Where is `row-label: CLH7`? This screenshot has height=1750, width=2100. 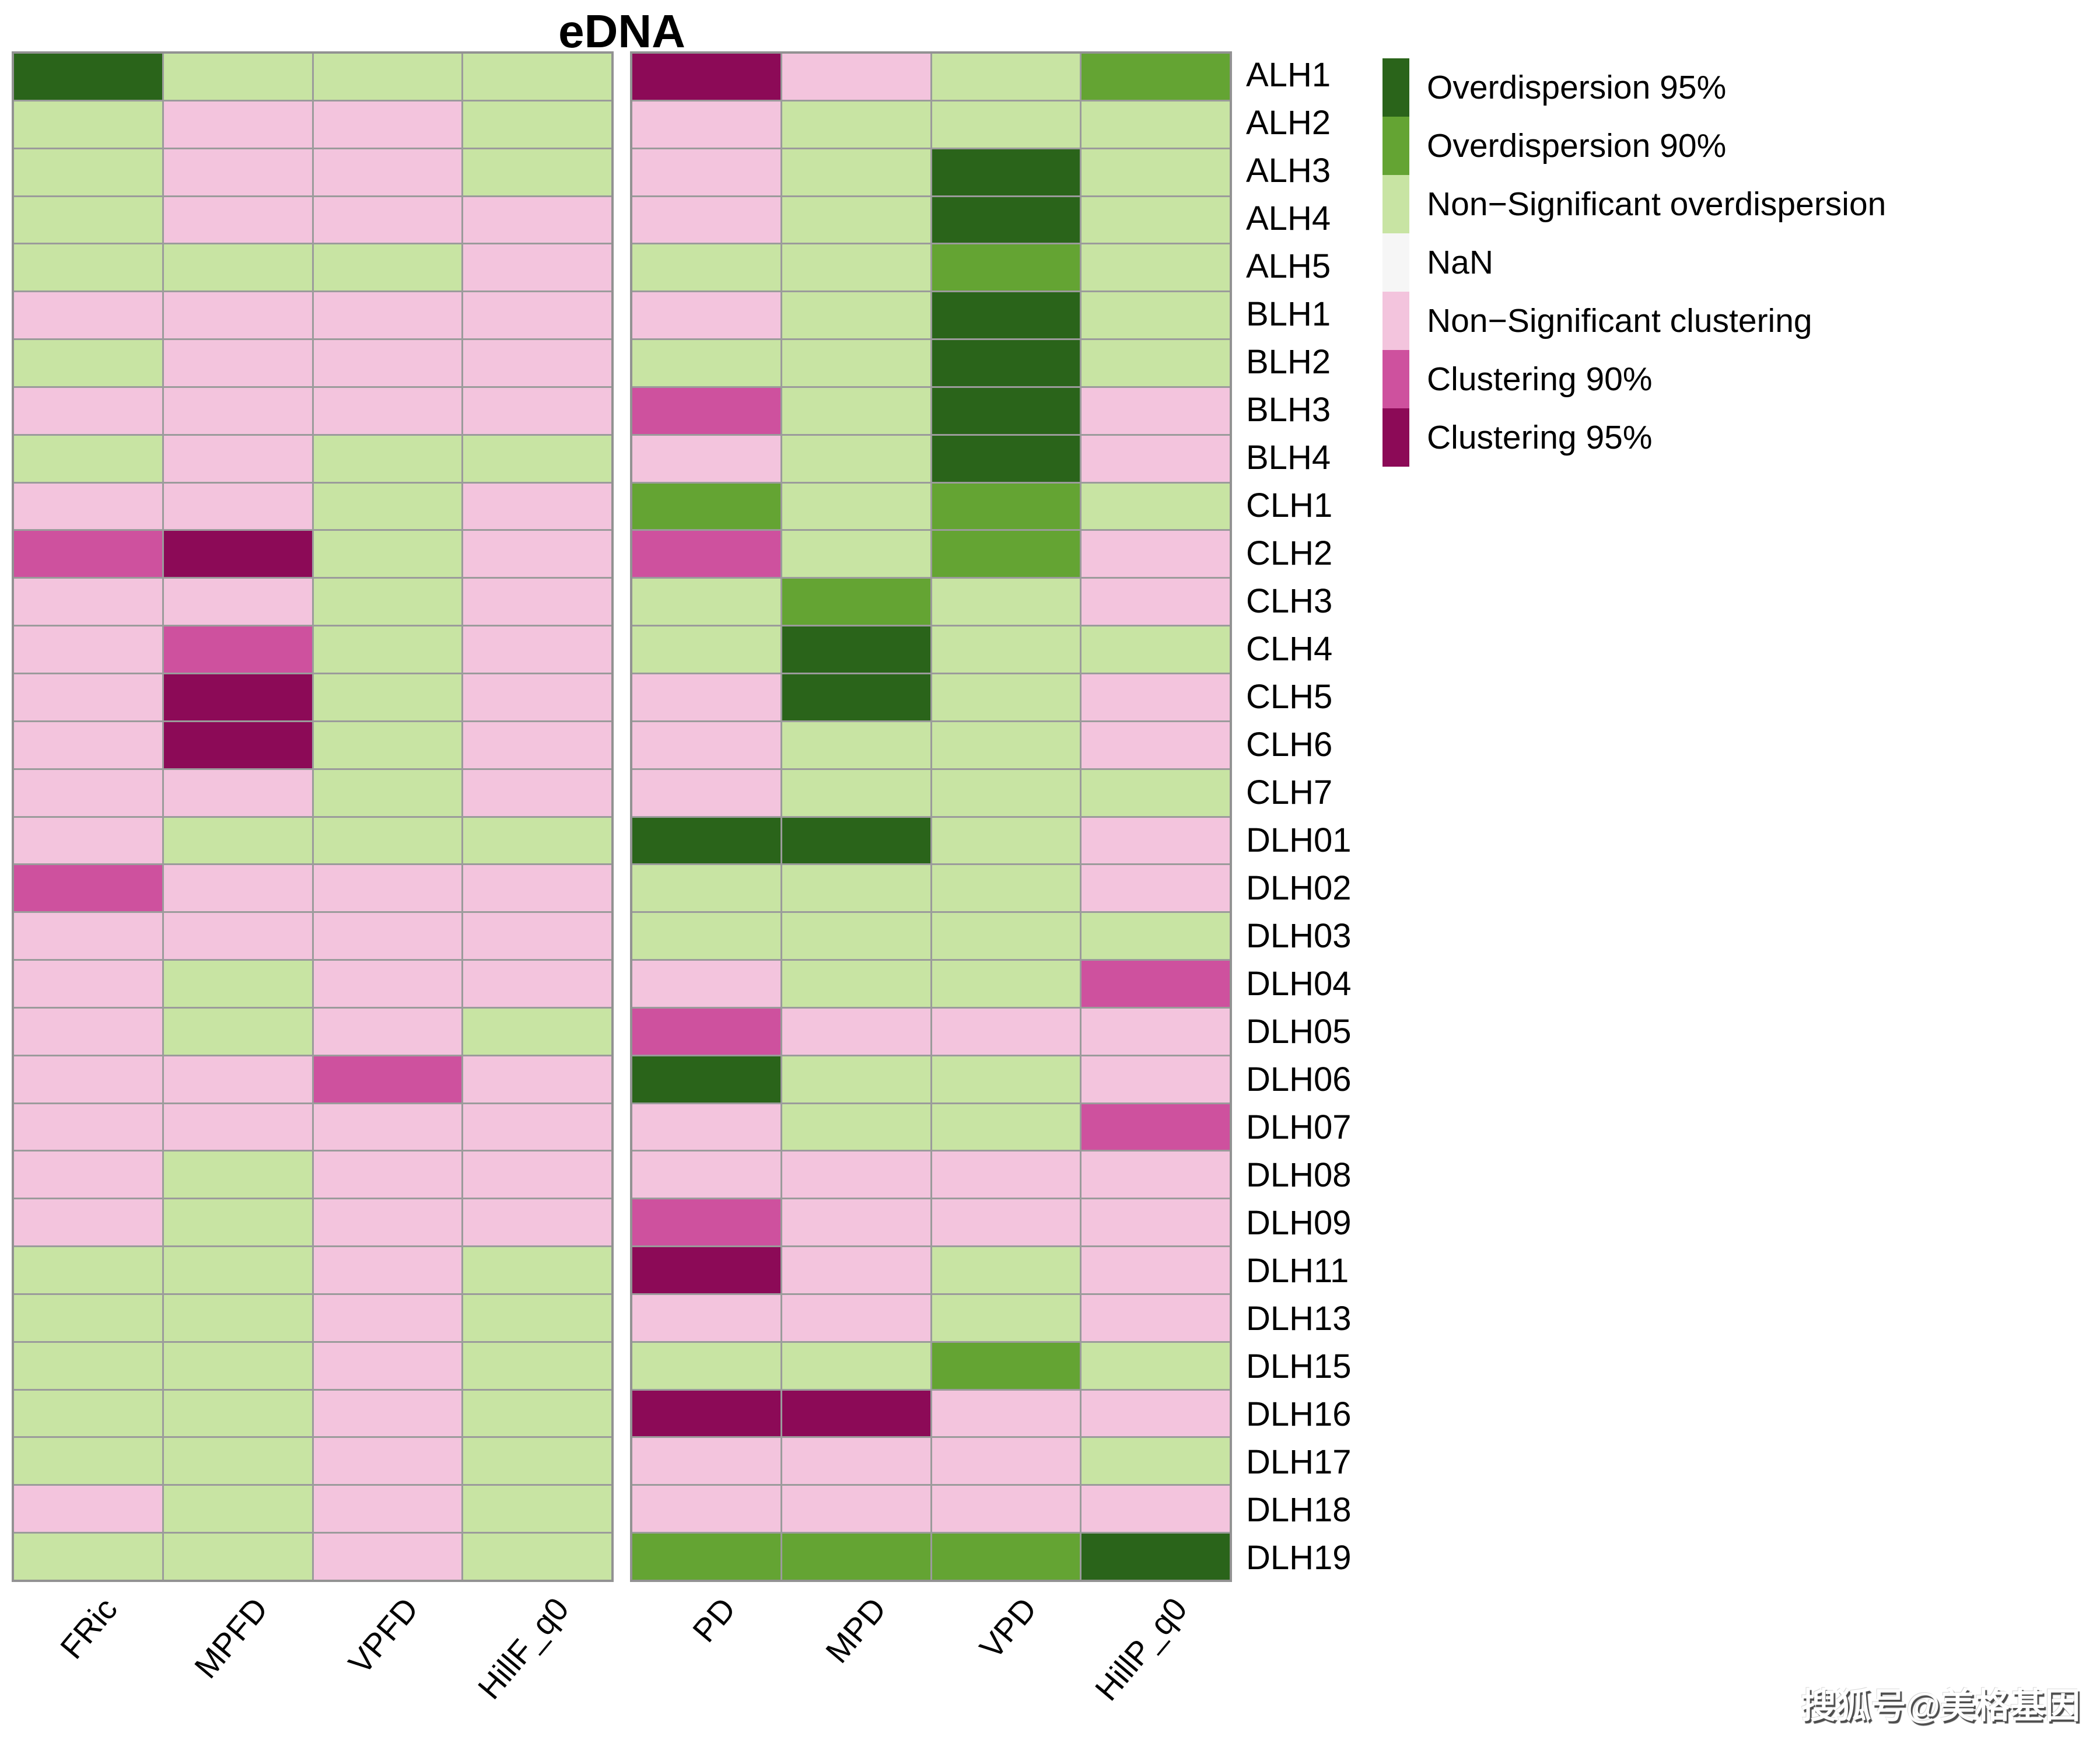 row-label: CLH7 is located at coordinates (1289, 792).